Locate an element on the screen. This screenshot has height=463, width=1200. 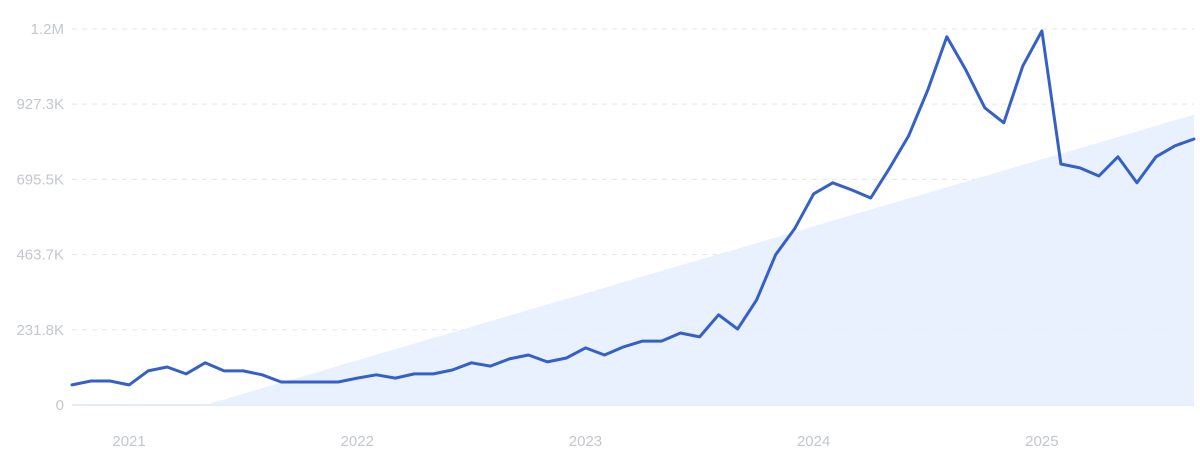
y-tick-label: 463.7K is located at coordinates (40, 255).